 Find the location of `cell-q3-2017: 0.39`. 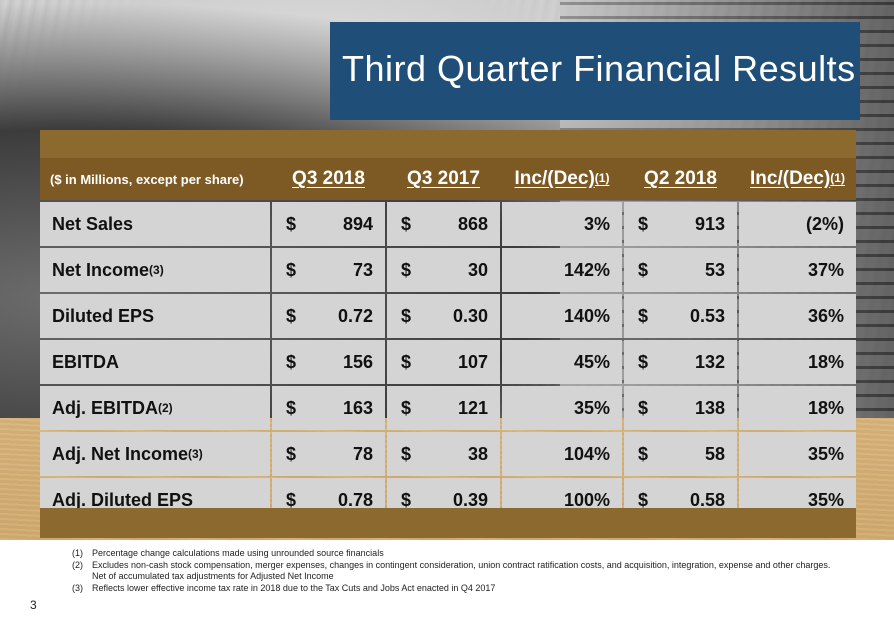

cell-q3-2017: 0.39 is located at coordinates (470, 499).